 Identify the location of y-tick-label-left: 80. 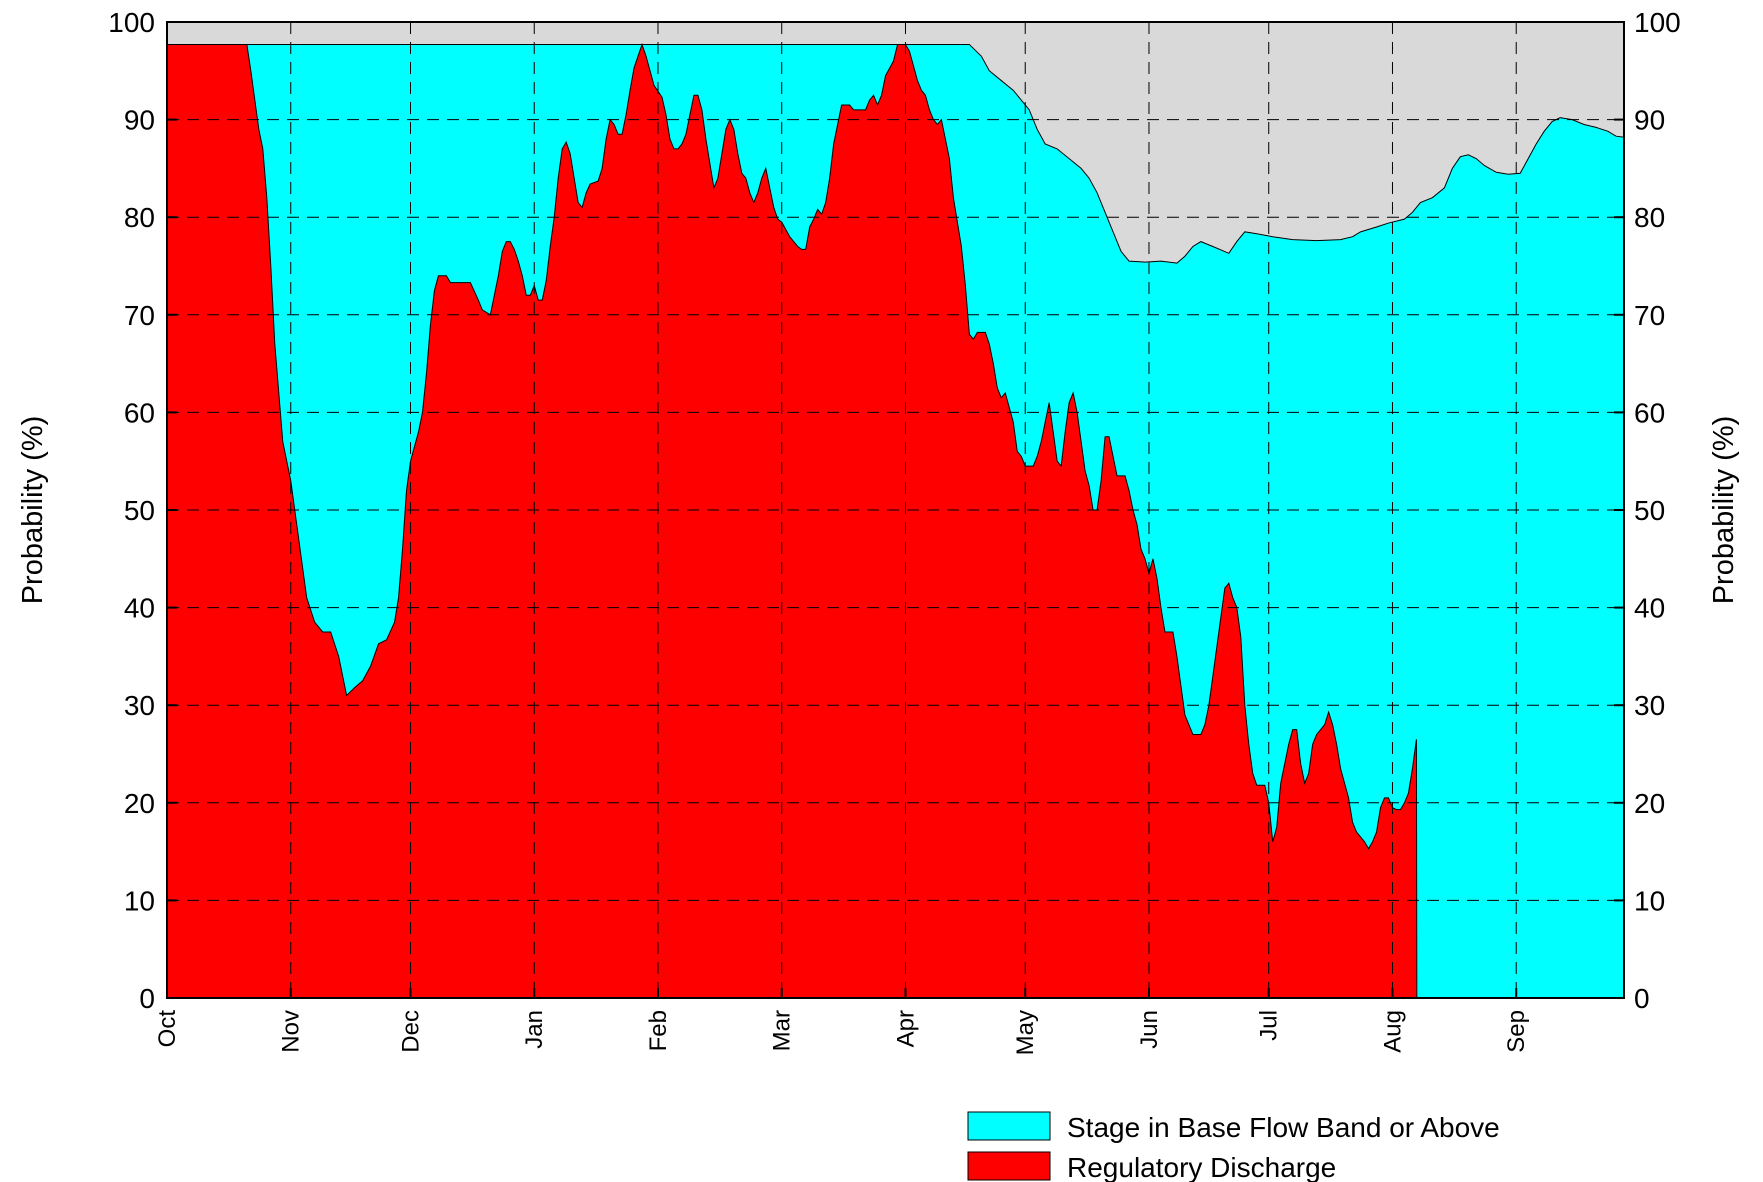
(139, 217).